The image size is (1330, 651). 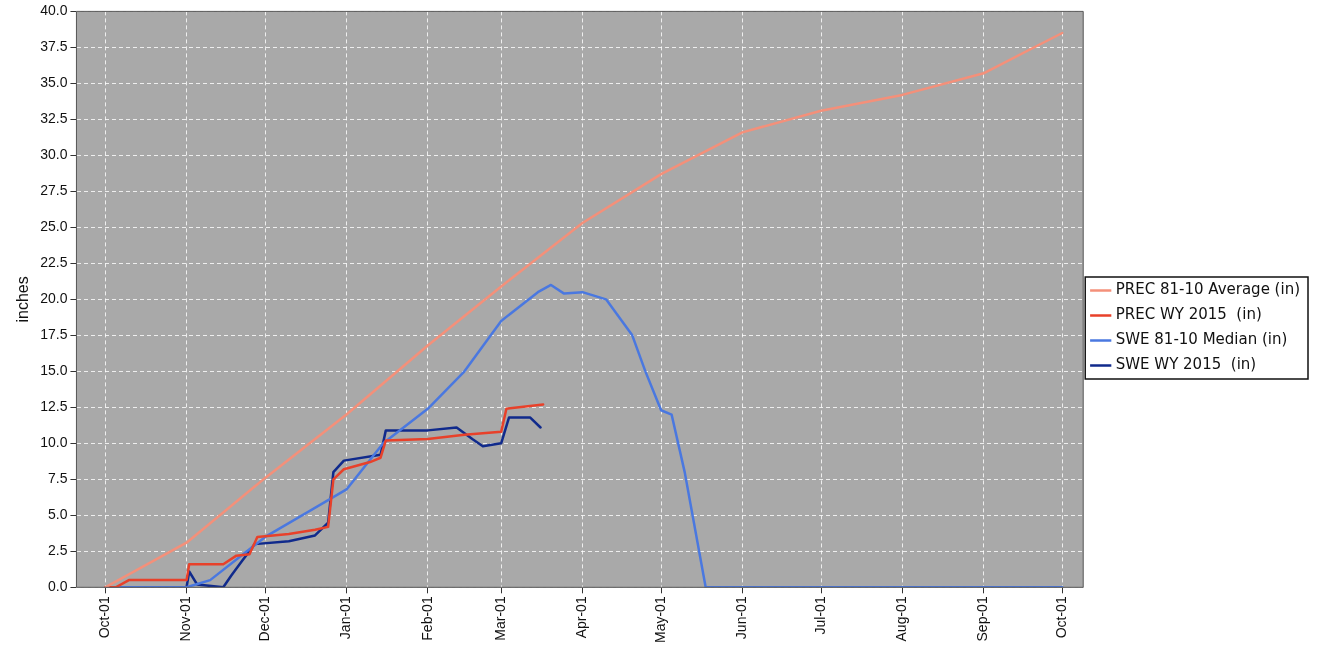 I want to click on x-tick-label: Aug-01, so click(x=901, y=619).